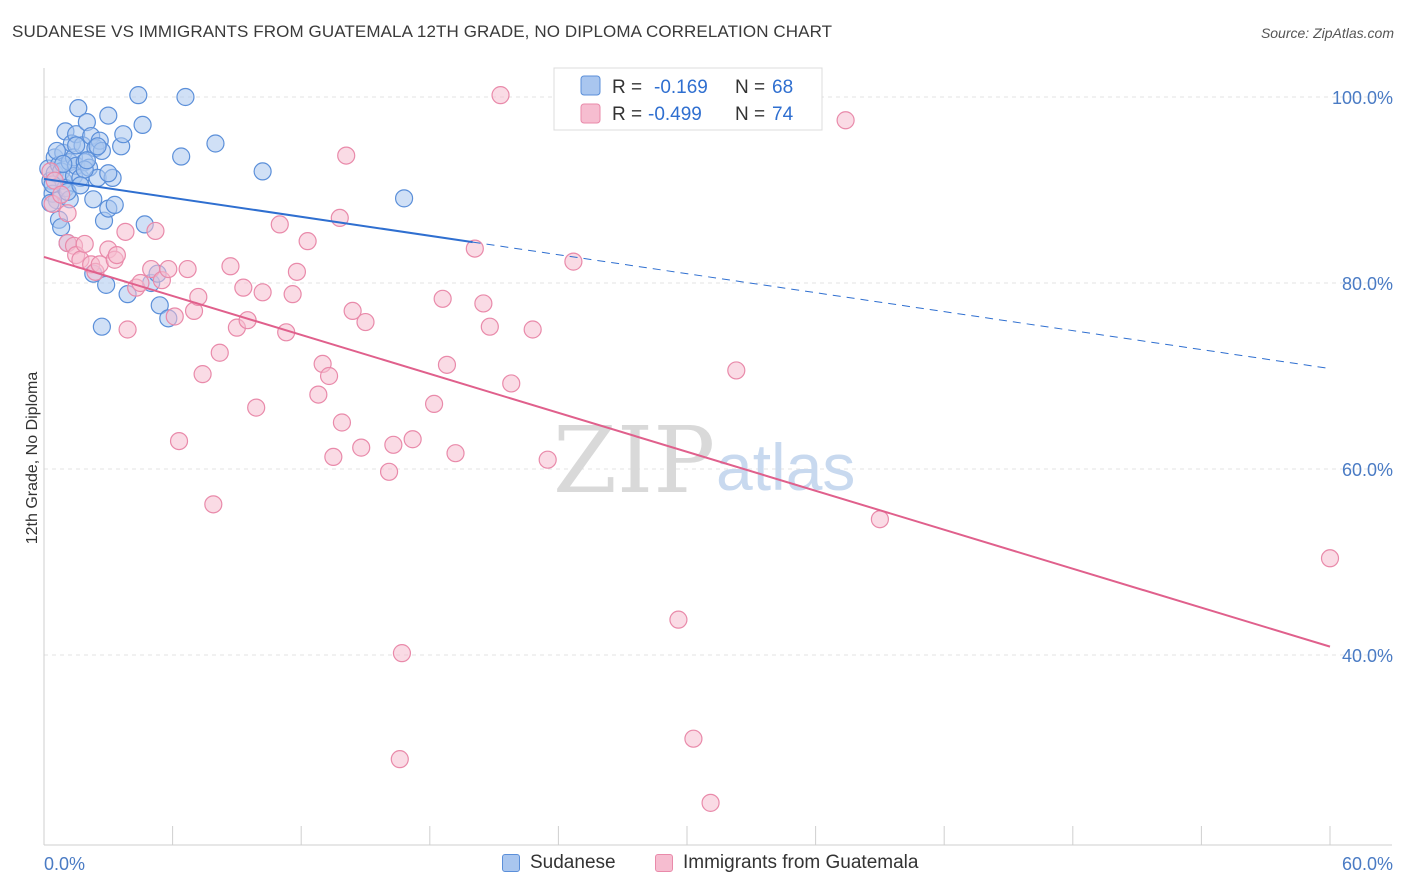 The image size is (1406, 892). I want to click on y-tick-label-3: 40.0%, so click(1367, 656).